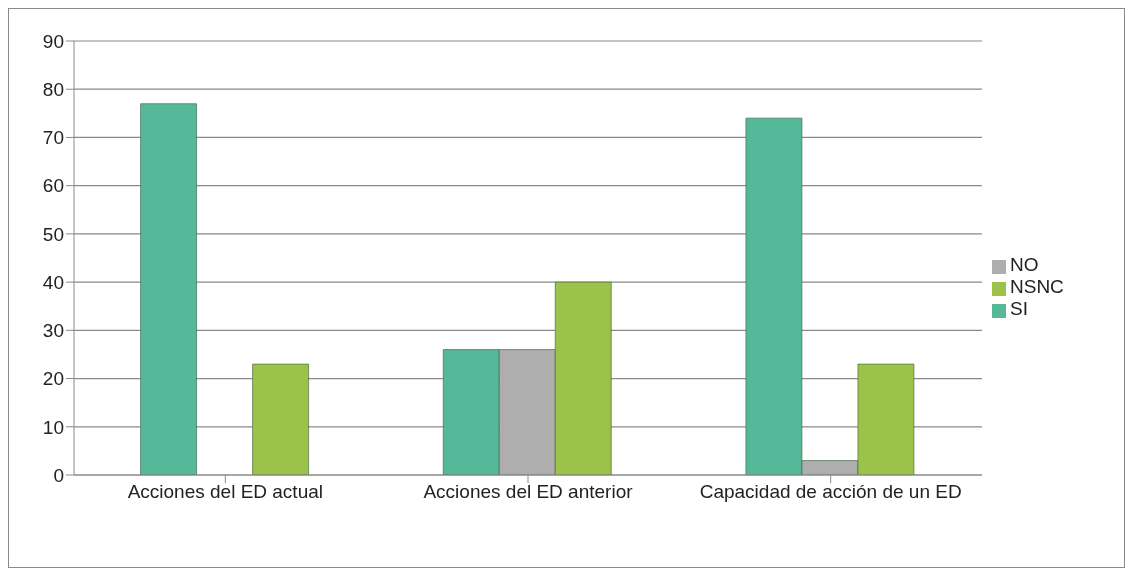 Image resolution: width=1131 pixels, height=574 pixels. Describe the element at coordinates (53, 186) in the screenshot. I see `y-tick-label: 60` at that location.